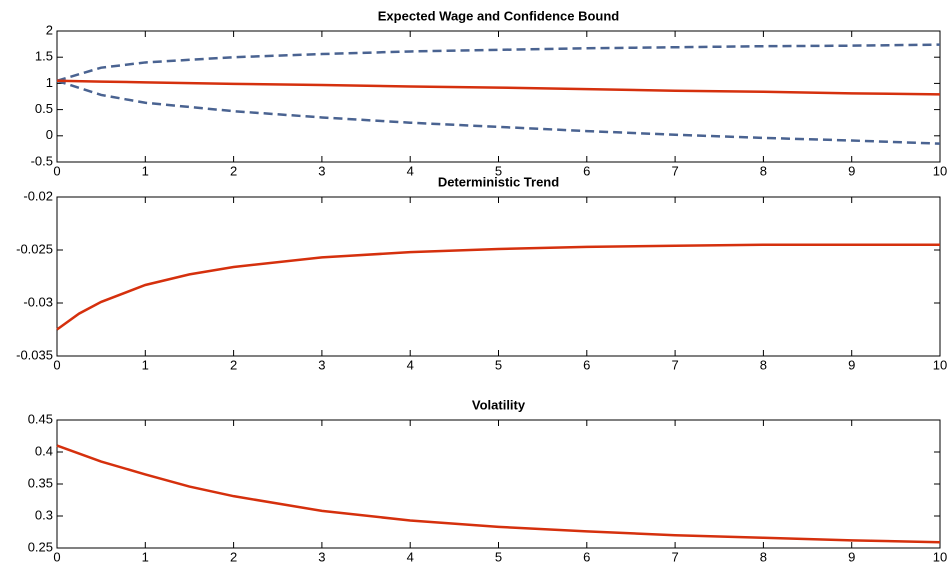 Image resolution: width=951 pixels, height=571 pixels. What do you see at coordinates (44, 108) in the screenshot?
I see `y-tick-label: 0.5` at bounding box center [44, 108].